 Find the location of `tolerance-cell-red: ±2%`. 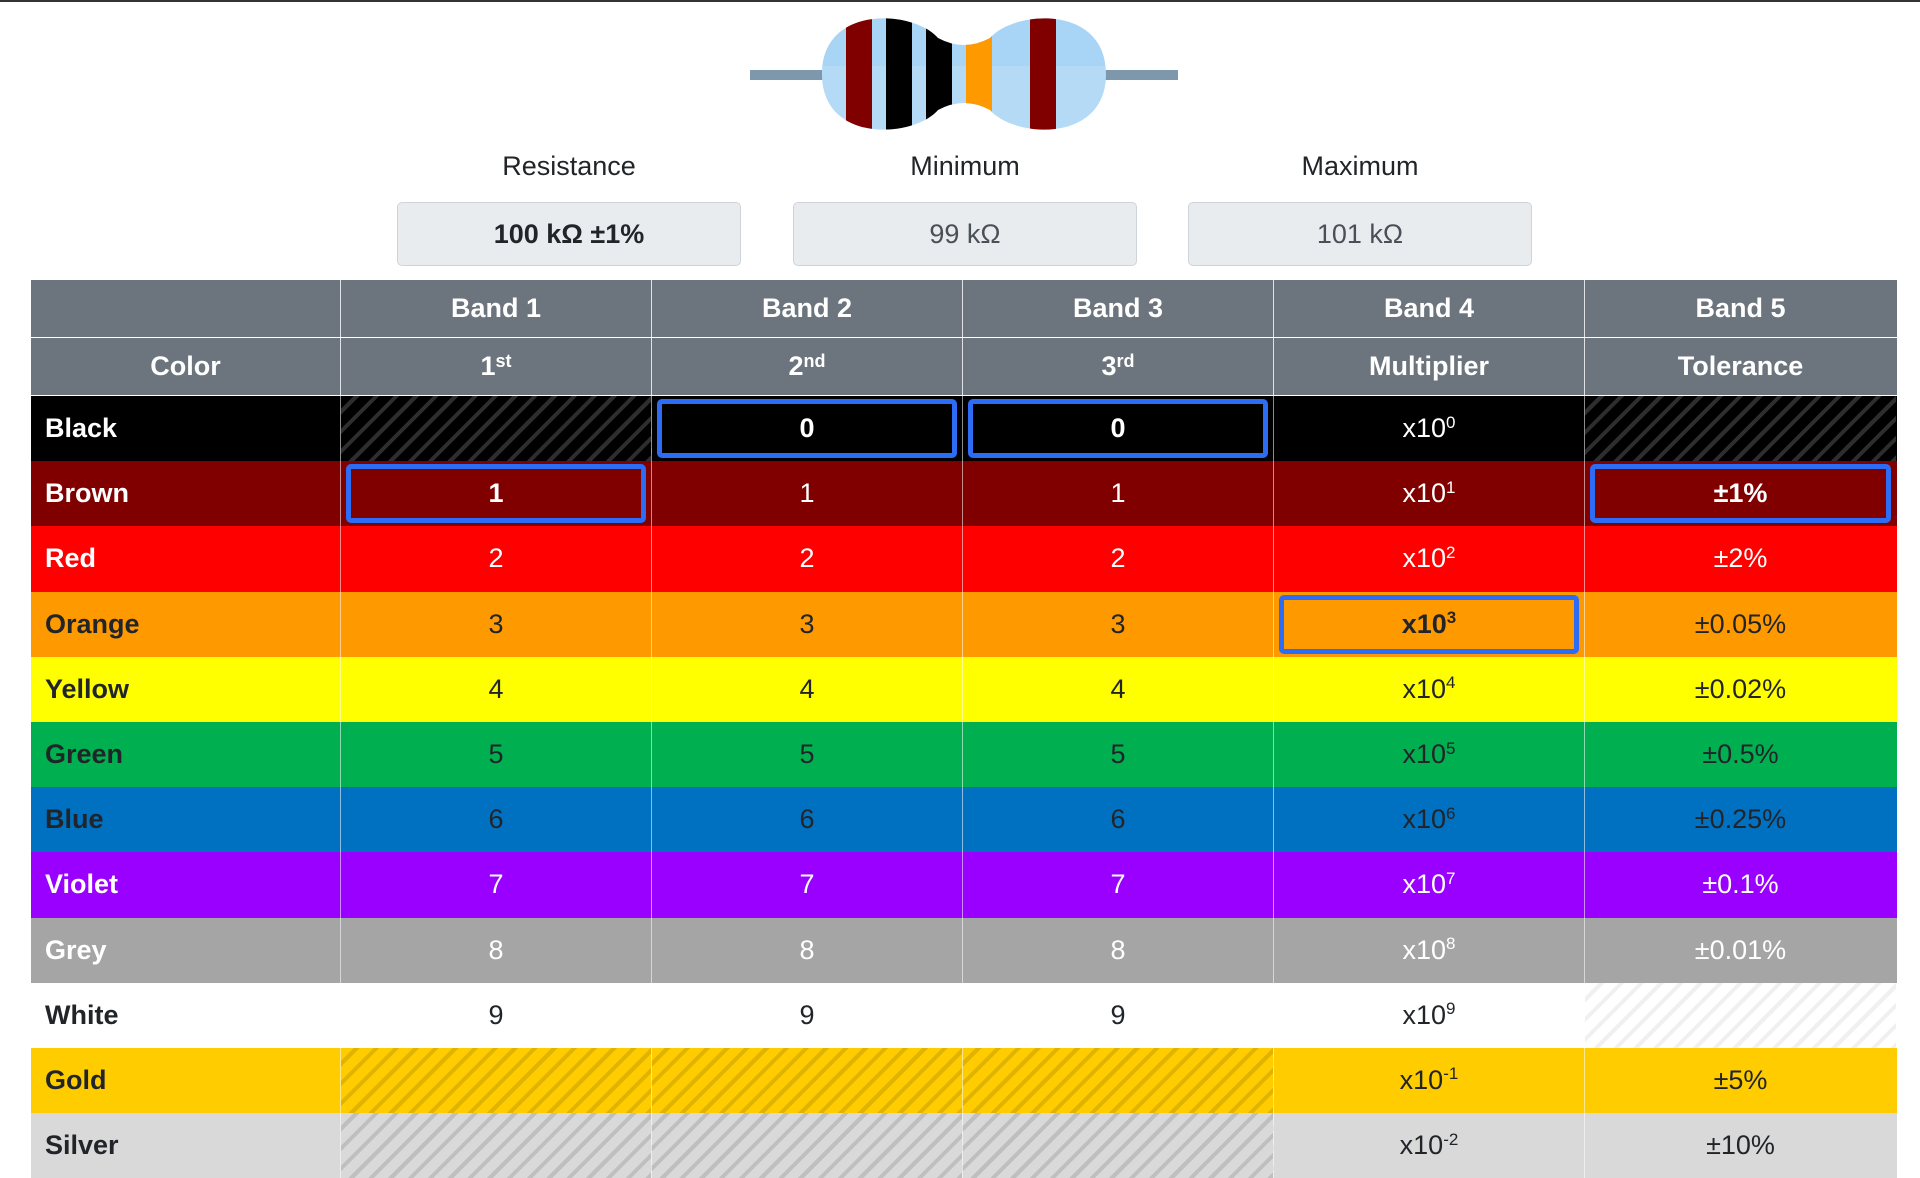

tolerance-cell-red: ±2% is located at coordinates (1740, 558).